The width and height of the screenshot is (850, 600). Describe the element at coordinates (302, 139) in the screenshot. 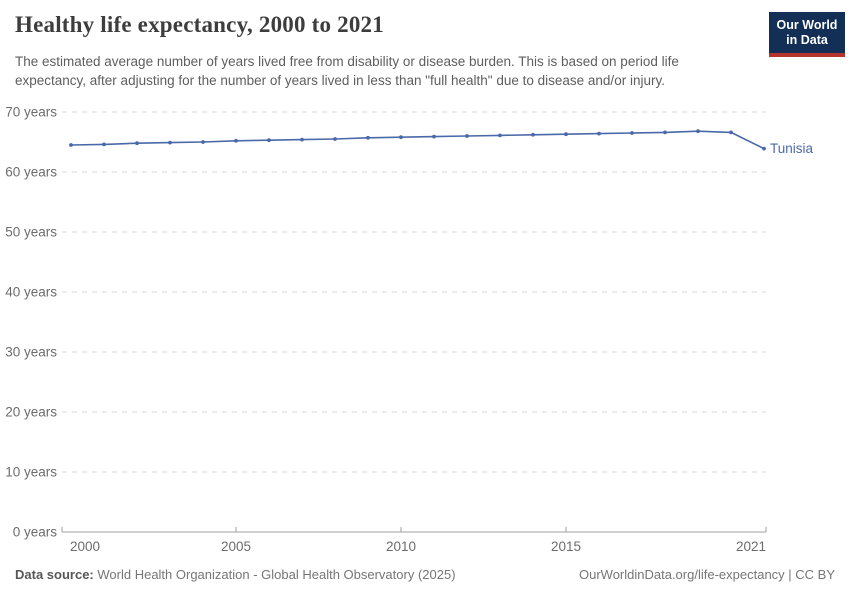

I see `data-point-2007` at that location.